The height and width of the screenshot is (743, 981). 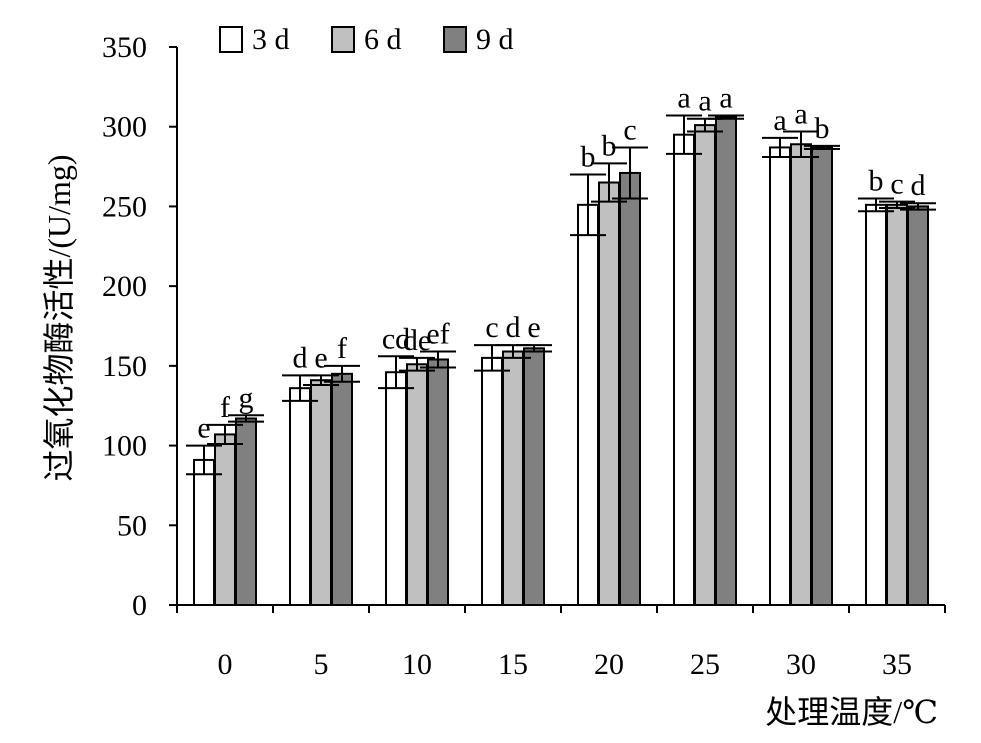 What do you see at coordinates (513, 664) in the screenshot?
I see `x-tick-label: 15` at bounding box center [513, 664].